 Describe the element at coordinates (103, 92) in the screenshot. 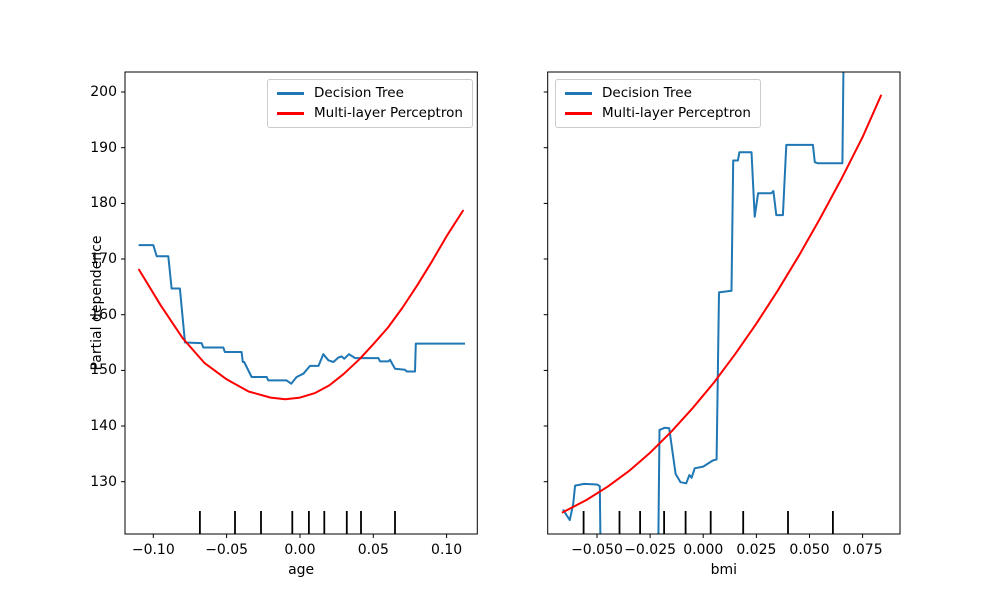

I see `y-tick-label: 200` at that location.